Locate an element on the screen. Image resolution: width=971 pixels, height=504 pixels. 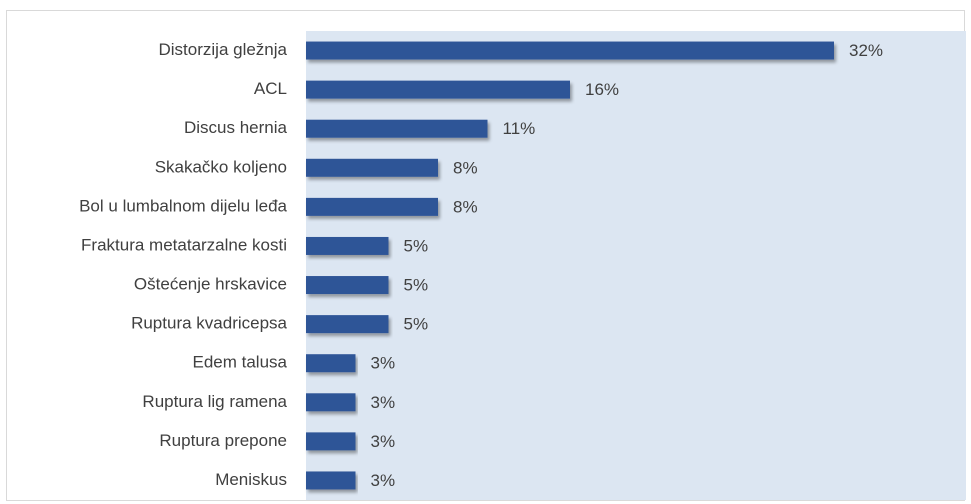
y-tick-label: Ruptura kvadricepsa is located at coordinates (209, 323).